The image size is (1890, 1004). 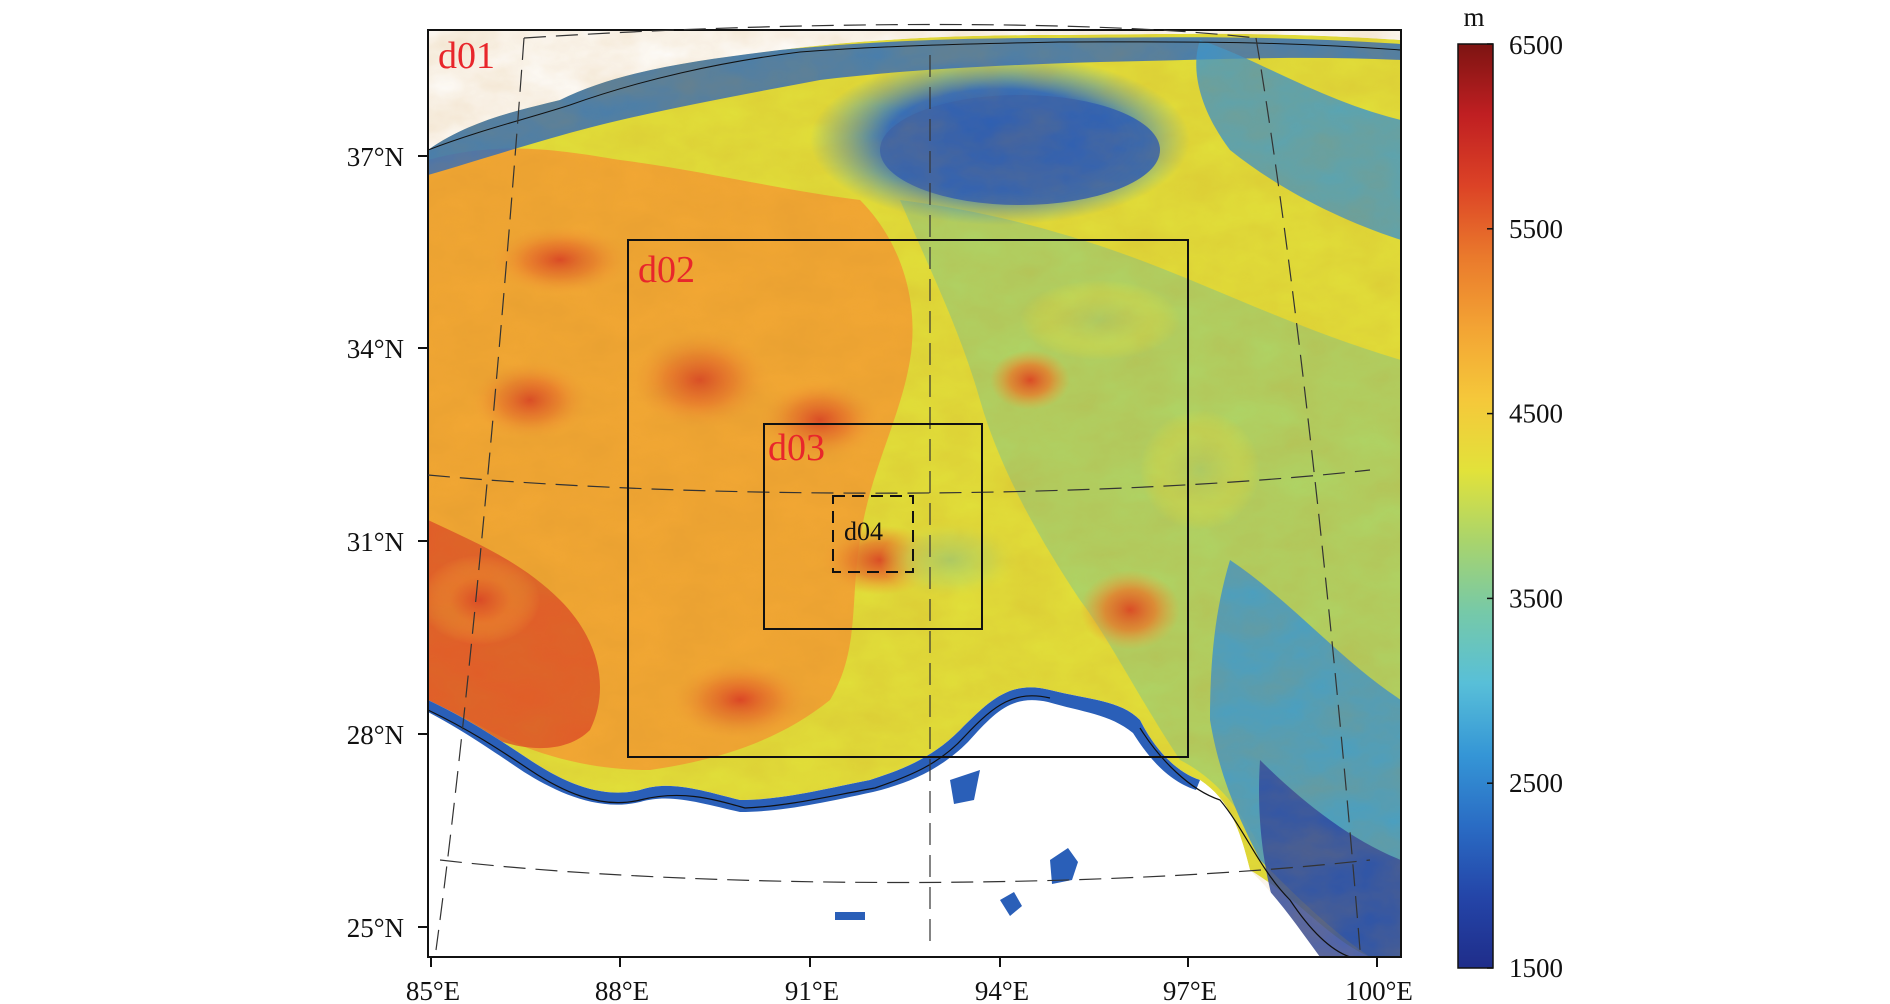 What do you see at coordinates (1475, 506) in the screenshot?
I see `colorbar-bar` at bounding box center [1475, 506].